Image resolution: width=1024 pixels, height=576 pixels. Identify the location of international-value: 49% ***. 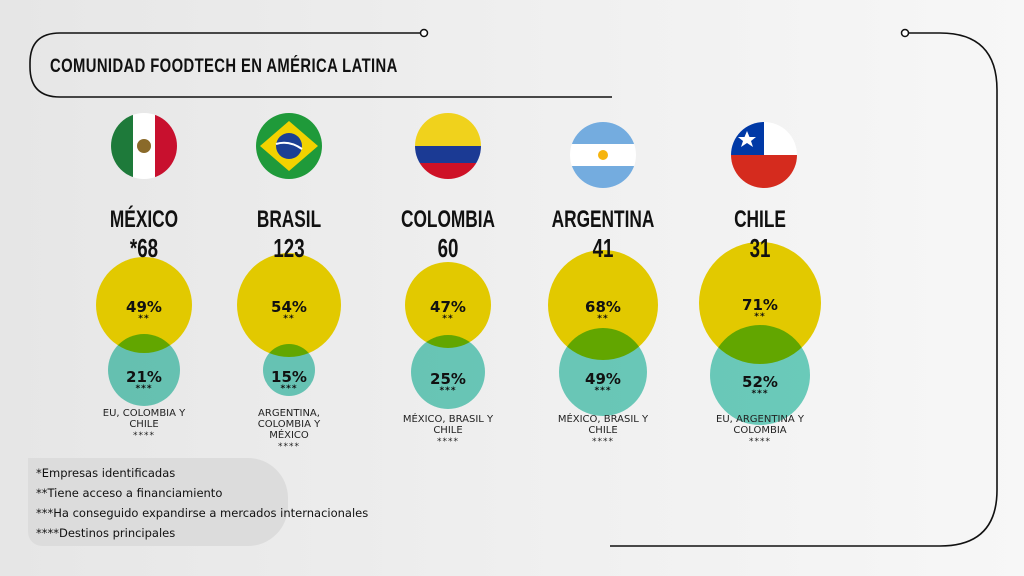
(603, 383).